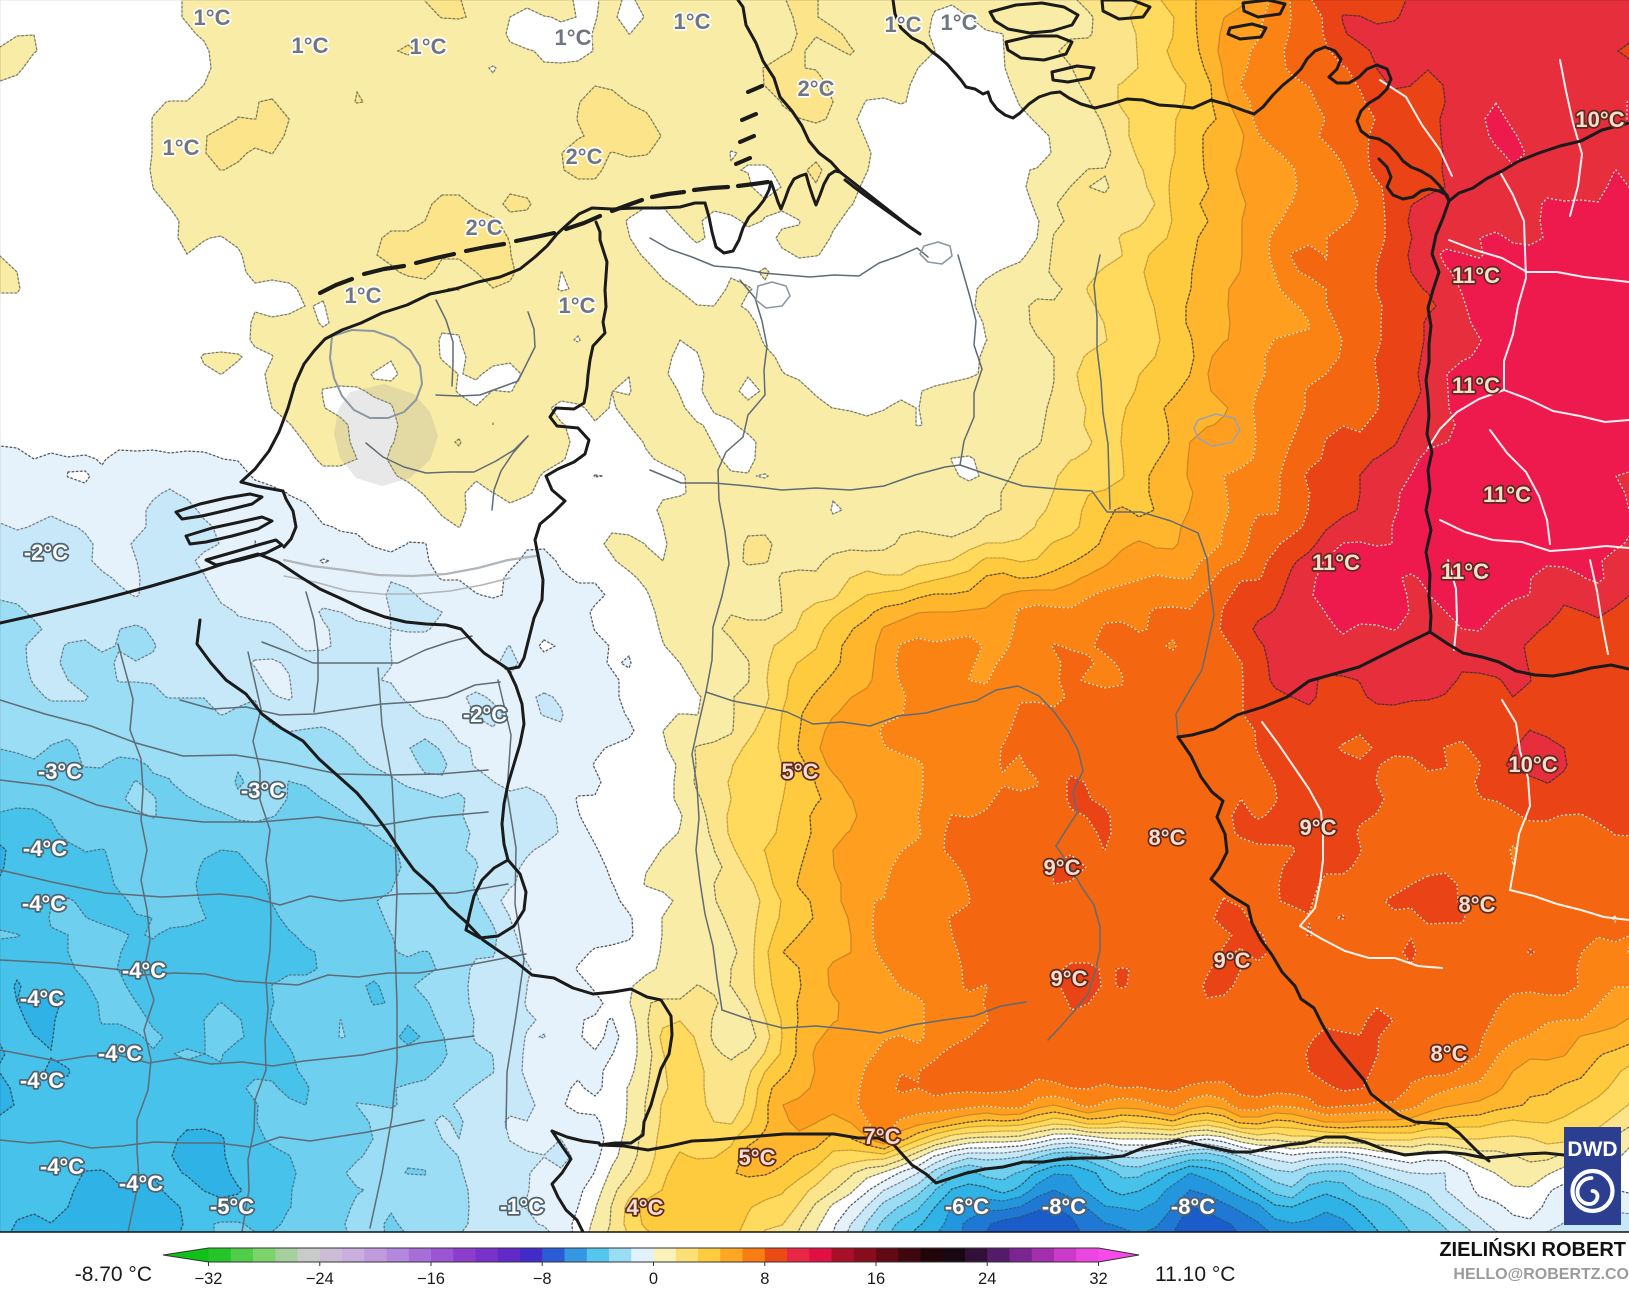 Image resolution: width=1629 pixels, height=1292 pixels. Describe the element at coordinates (653, 1278) in the screenshot. I see `svg-text: 0` at that location.